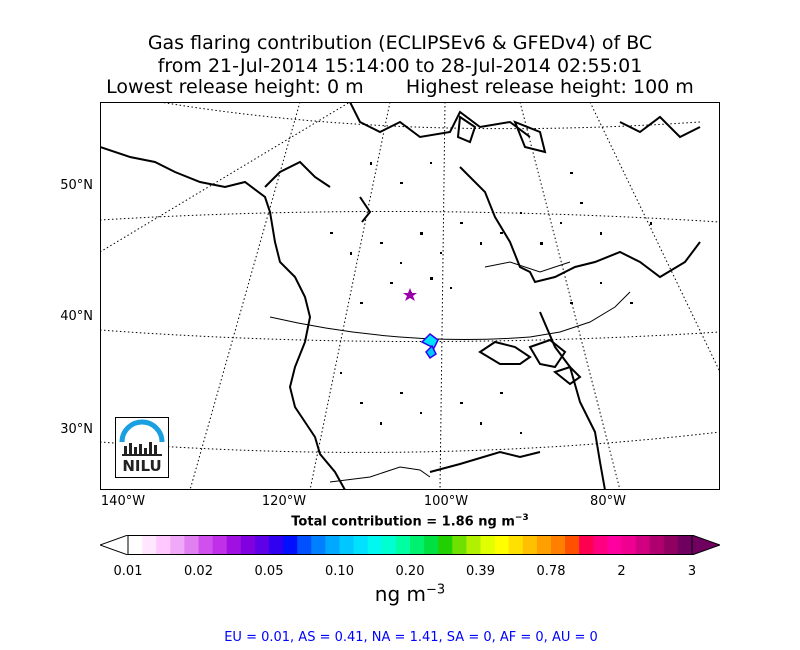  What do you see at coordinates (114, 545) in the screenshot?
I see `colorbar-min-extension` at bounding box center [114, 545].